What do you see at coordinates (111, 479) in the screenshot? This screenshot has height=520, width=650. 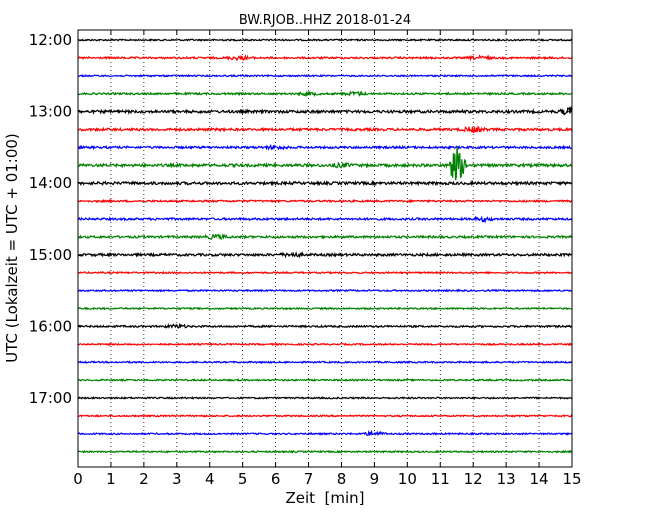 I see `x-tick-label: 1` at bounding box center [111, 479].